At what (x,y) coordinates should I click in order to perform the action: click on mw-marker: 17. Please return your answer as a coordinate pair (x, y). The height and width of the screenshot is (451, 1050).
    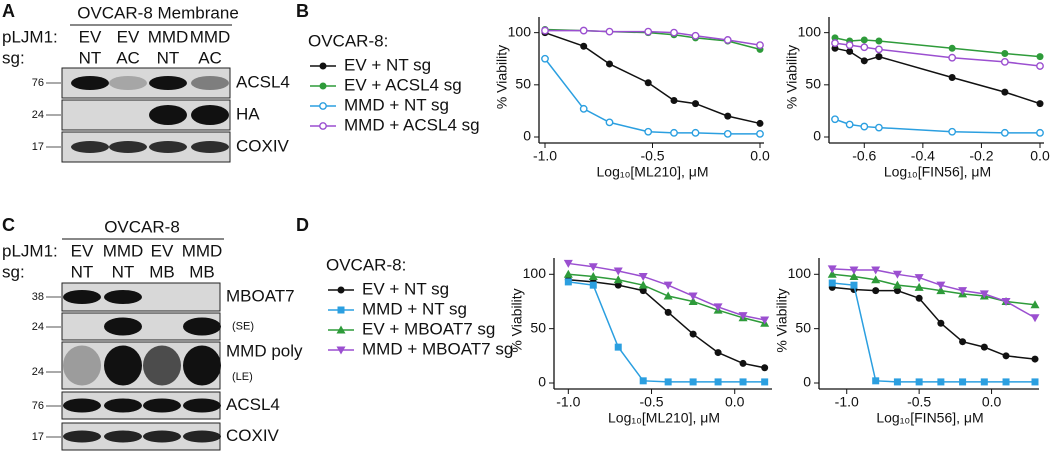
    Looking at the image, I should click on (38, 147).